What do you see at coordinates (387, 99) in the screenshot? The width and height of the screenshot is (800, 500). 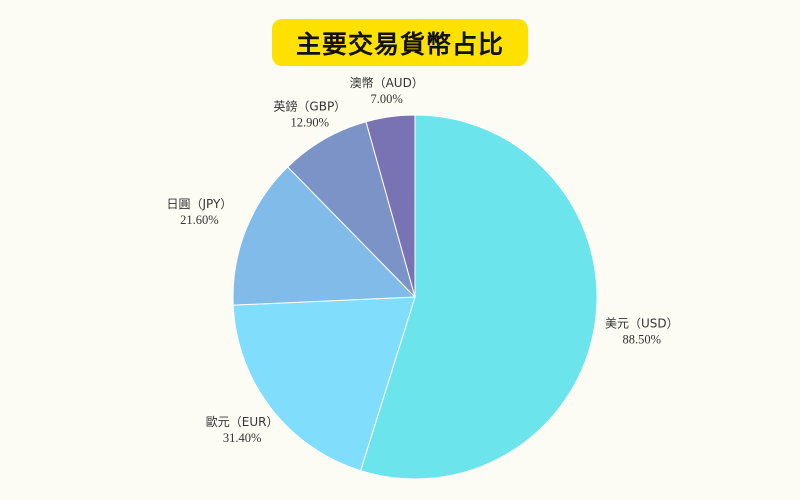 I see `slice-value-aud: 7.00%` at bounding box center [387, 99].